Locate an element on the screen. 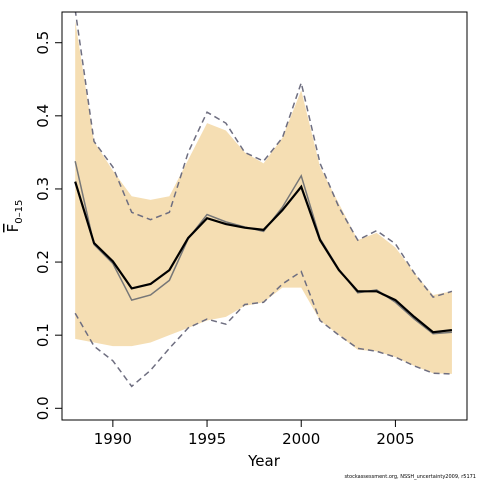 This screenshot has height=480, width=480. x-axis-label: Year is located at coordinates (264, 461).